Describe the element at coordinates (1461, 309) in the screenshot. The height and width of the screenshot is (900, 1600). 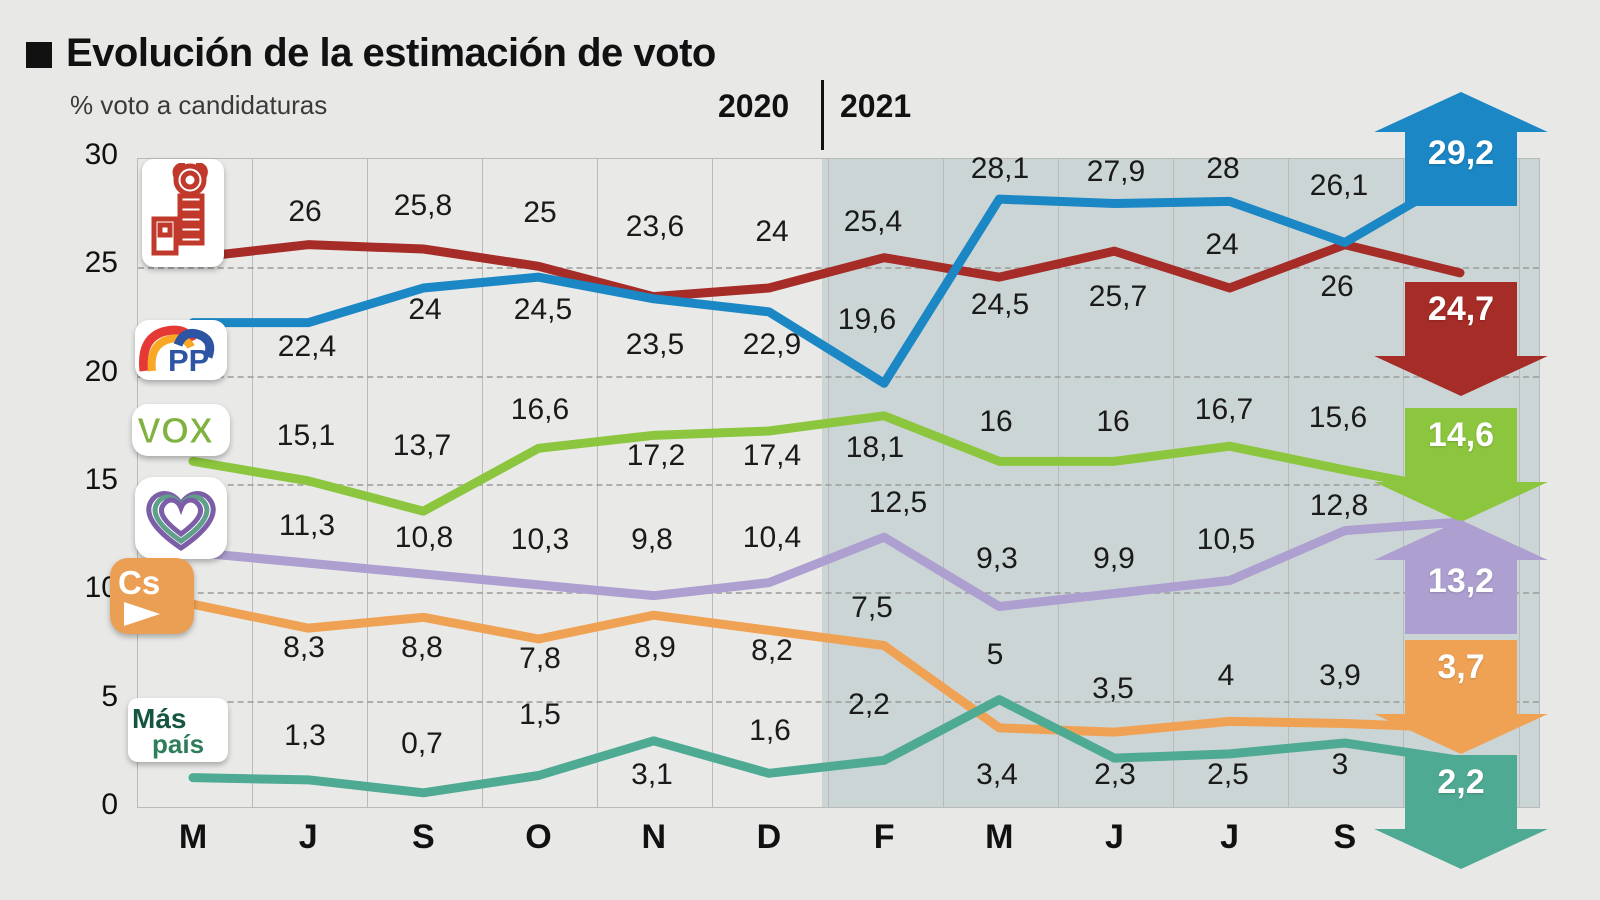
I see `endcap-value: 24,7` at that location.